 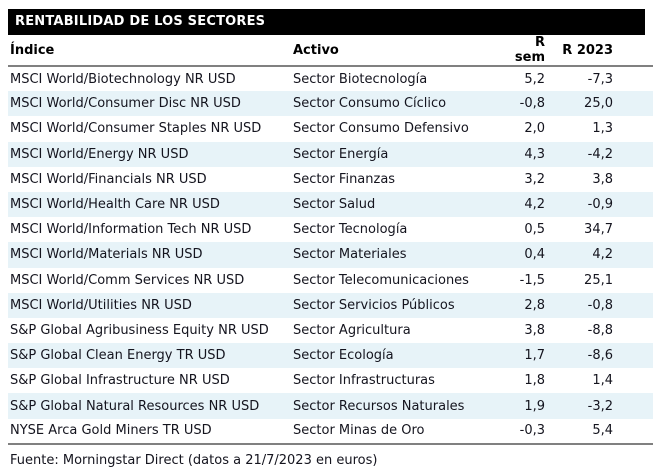 What do you see at coordinates (598, 230) in the screenshot?
I see `cell-r-2023: 34,7` at bounding box center [598, 230].